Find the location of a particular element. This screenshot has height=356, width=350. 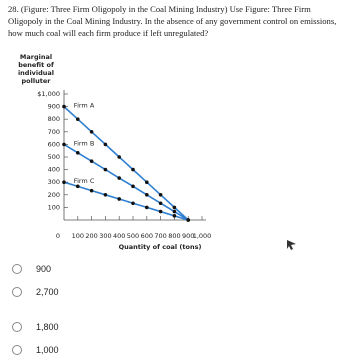

x-tick-label: 400 is located at coordinates (119, 236).